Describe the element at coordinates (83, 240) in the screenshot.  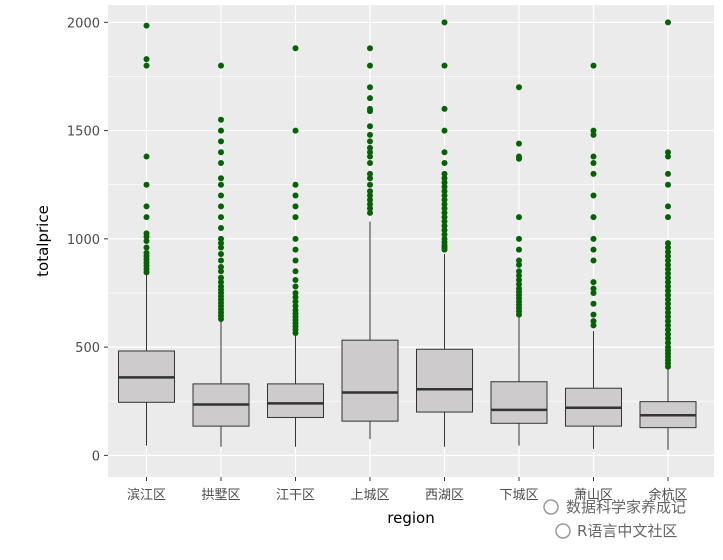
I see `y-tick-label: 1000` at that location.